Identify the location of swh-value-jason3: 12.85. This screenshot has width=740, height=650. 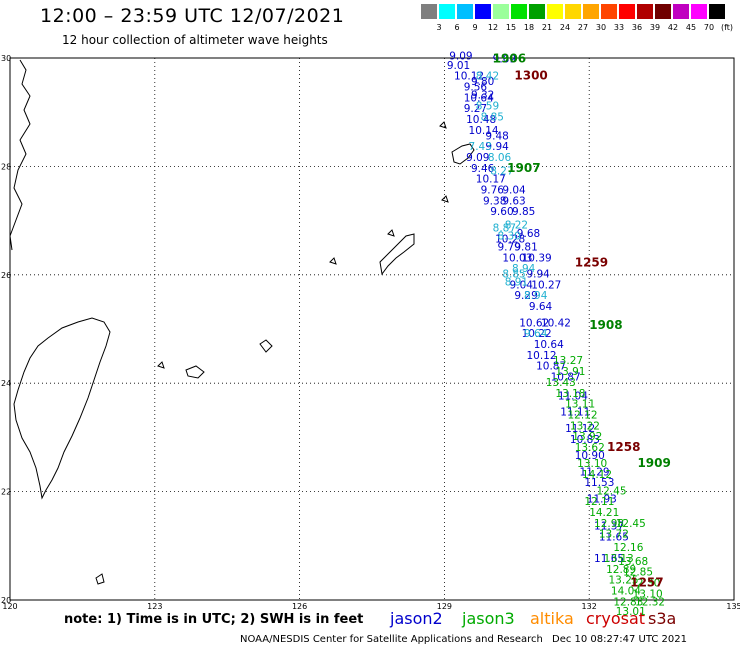
(638, 573).